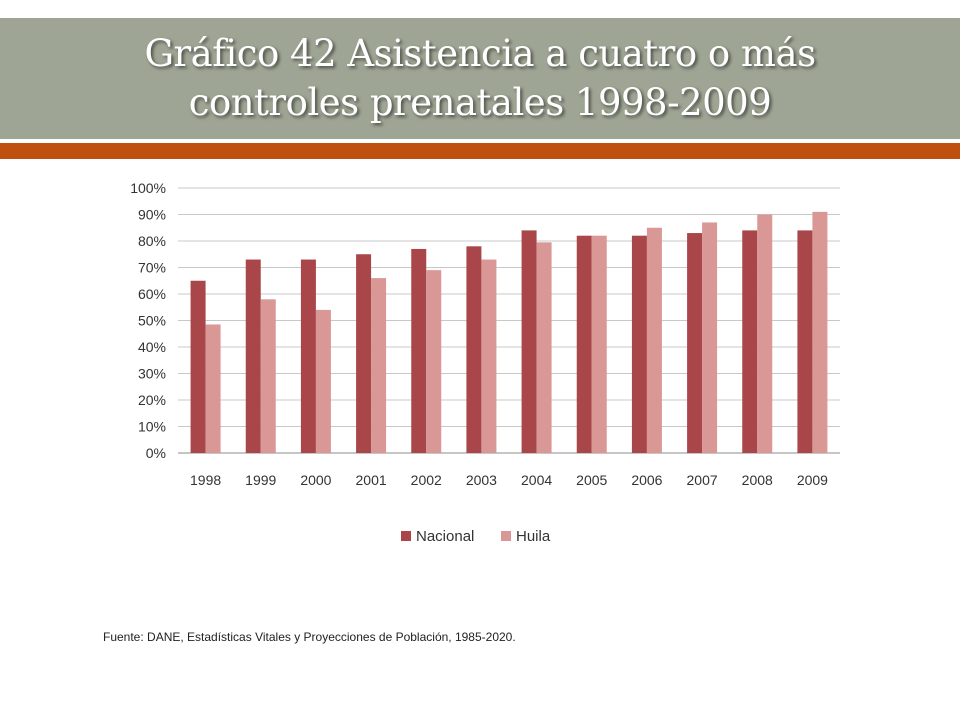 Image resolution: width=960 pixels, height=720 pixels. Describe the element at coordinates (371, 480) in the screenshot. I see `x-tick-label: 2001` at that location.